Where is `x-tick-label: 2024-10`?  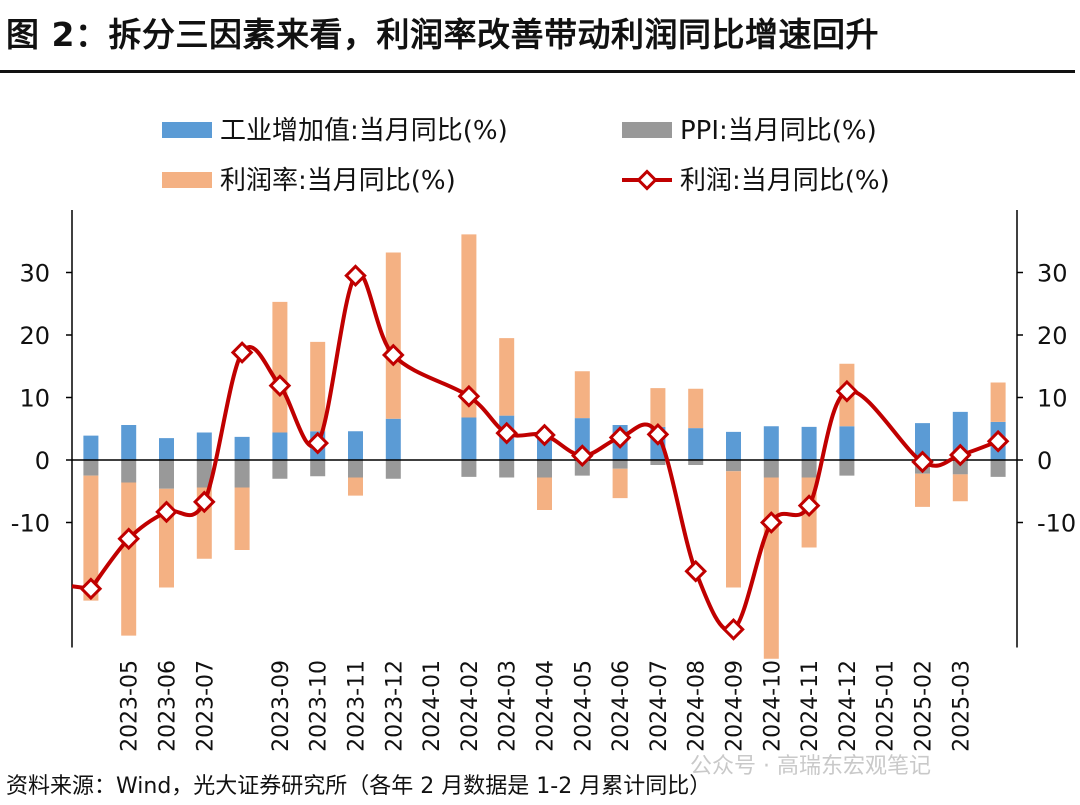 x-tick-label: 2024-10 is located at coordinates (772, 706).